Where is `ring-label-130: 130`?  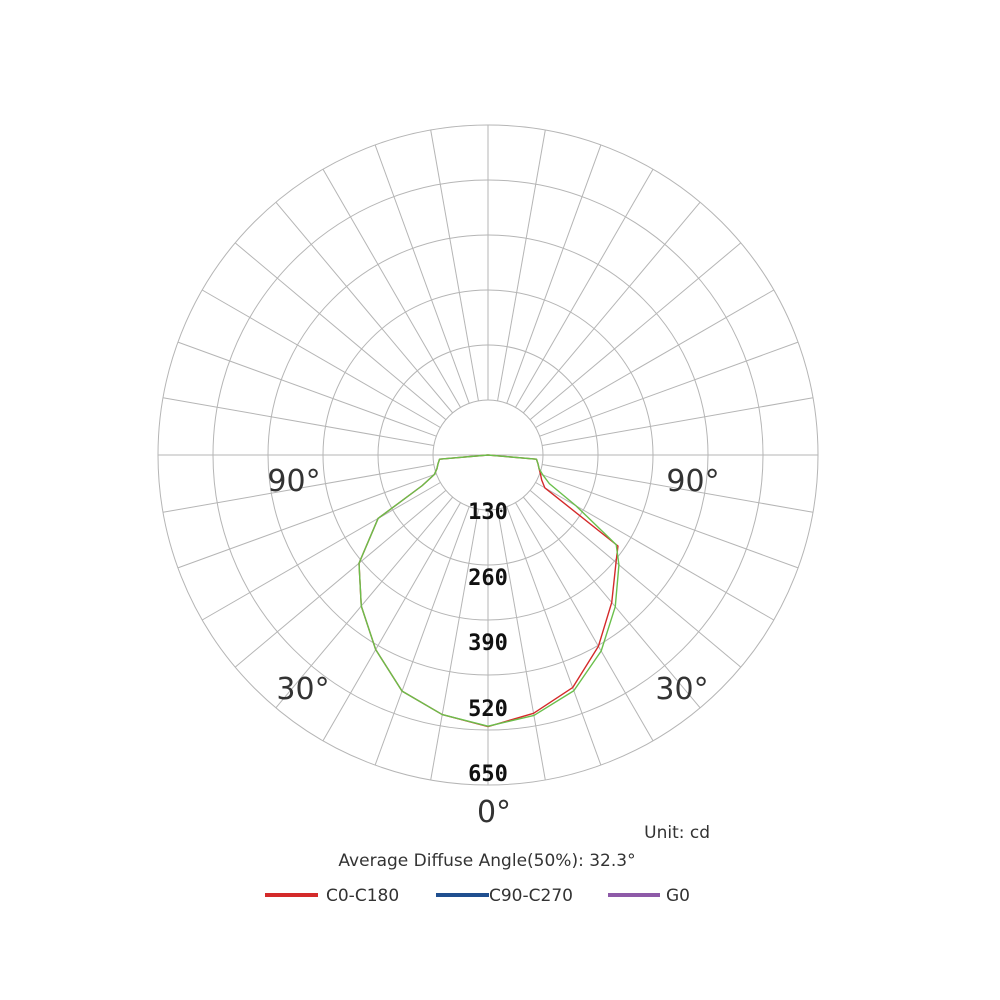
ring-label-130: 130 is located at coordinates (488, 512).